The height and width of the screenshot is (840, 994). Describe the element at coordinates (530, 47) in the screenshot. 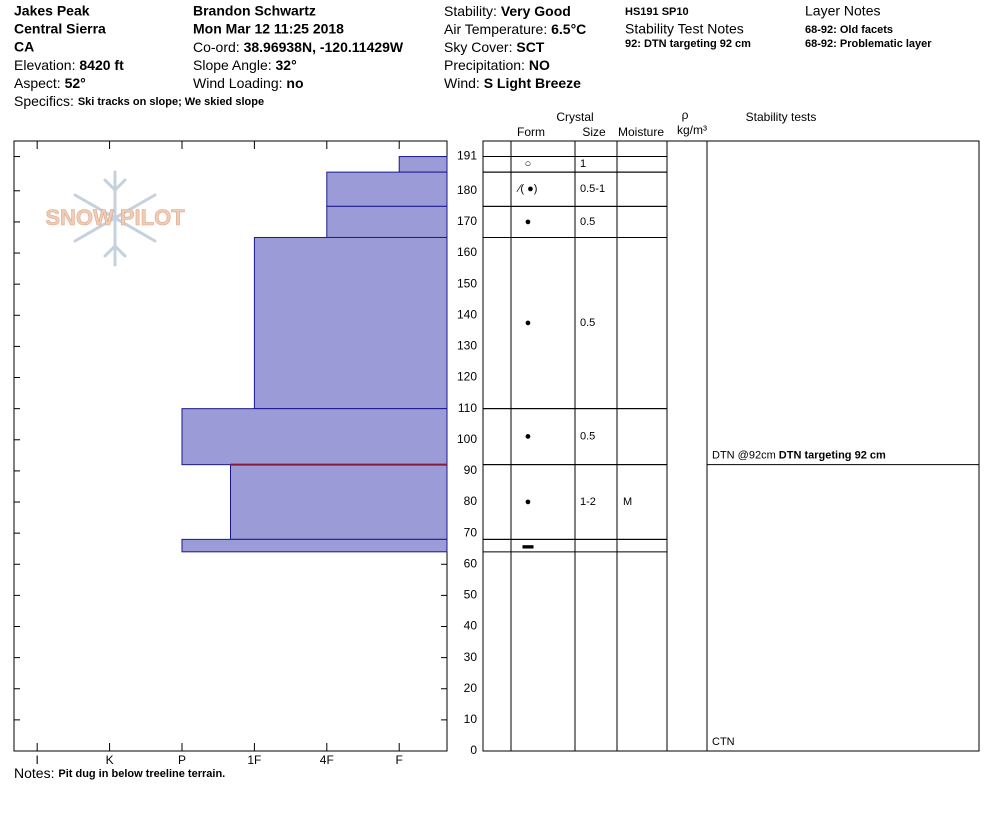

I see `value: SCT` at that location.